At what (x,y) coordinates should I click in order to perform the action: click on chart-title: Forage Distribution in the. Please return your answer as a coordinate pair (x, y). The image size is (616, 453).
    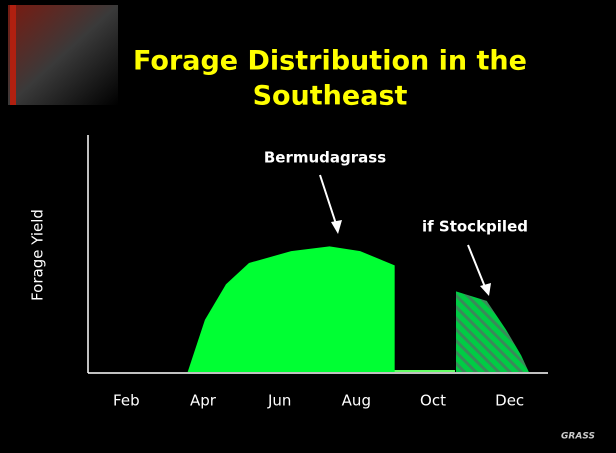
    Looking at the image, I should click on (330, 61).